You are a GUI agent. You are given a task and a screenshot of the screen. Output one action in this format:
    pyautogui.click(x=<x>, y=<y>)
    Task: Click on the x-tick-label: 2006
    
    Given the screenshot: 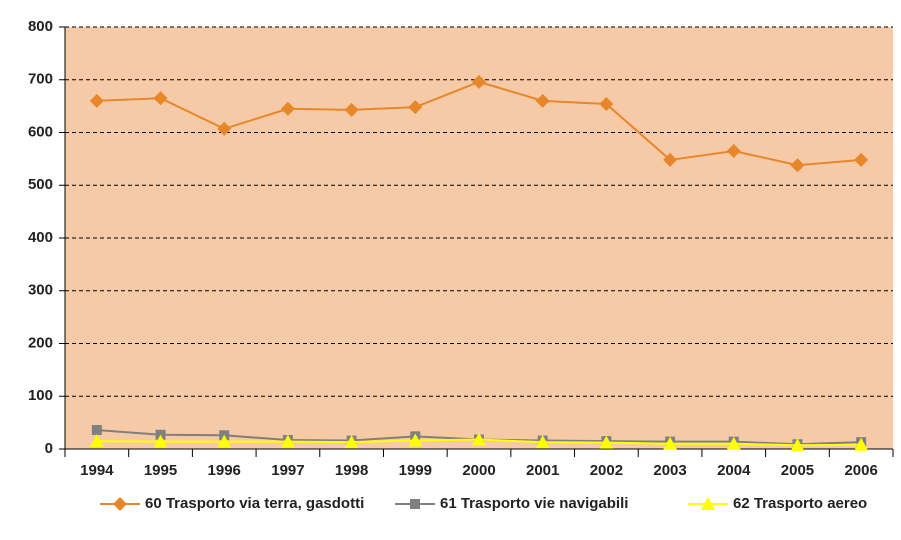 What is the action you would take?
    pyautogui.click(x=860, y=470)
    